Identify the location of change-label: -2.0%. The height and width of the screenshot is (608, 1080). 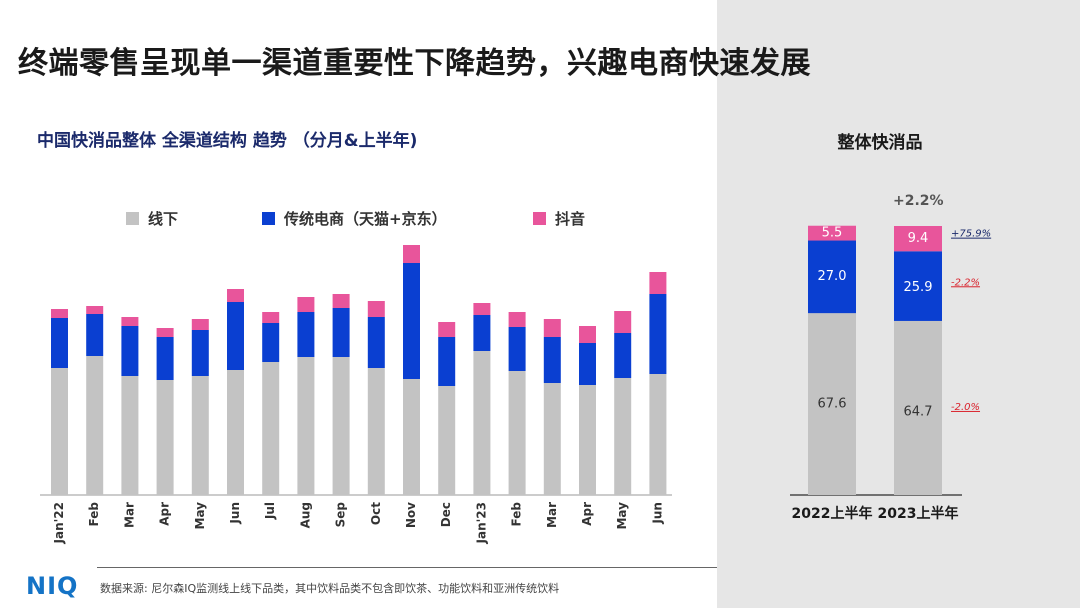
(965, 407).